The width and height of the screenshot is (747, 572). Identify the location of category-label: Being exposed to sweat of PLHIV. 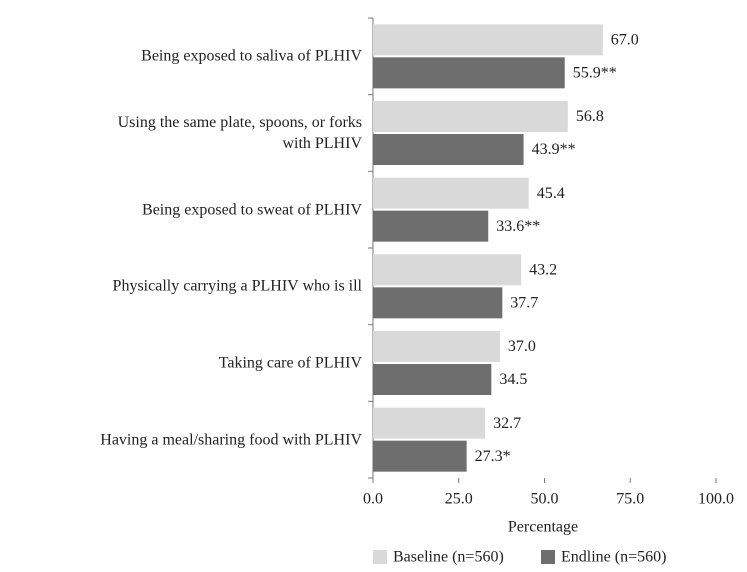
(252, 210).